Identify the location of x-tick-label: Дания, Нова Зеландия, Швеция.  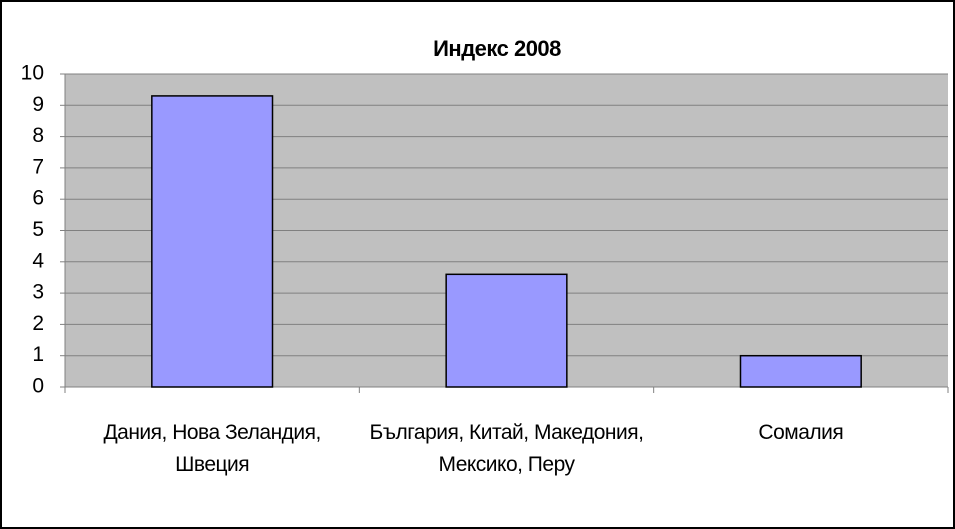
(212, 448).